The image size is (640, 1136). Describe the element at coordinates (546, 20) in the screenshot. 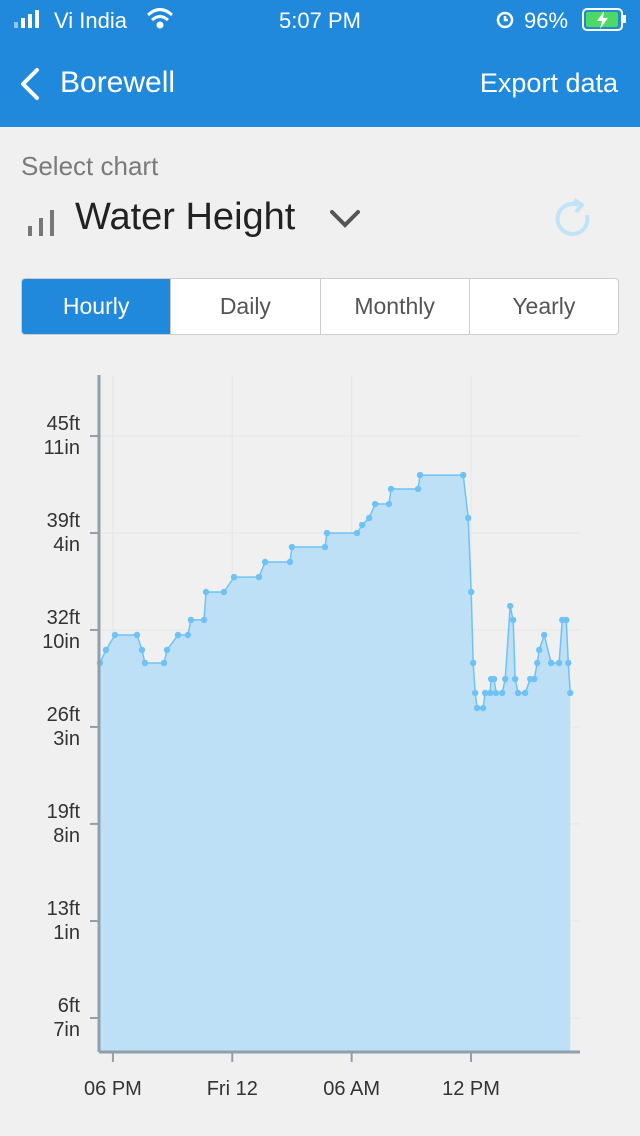

I see `battery-level: 96%` at that location.